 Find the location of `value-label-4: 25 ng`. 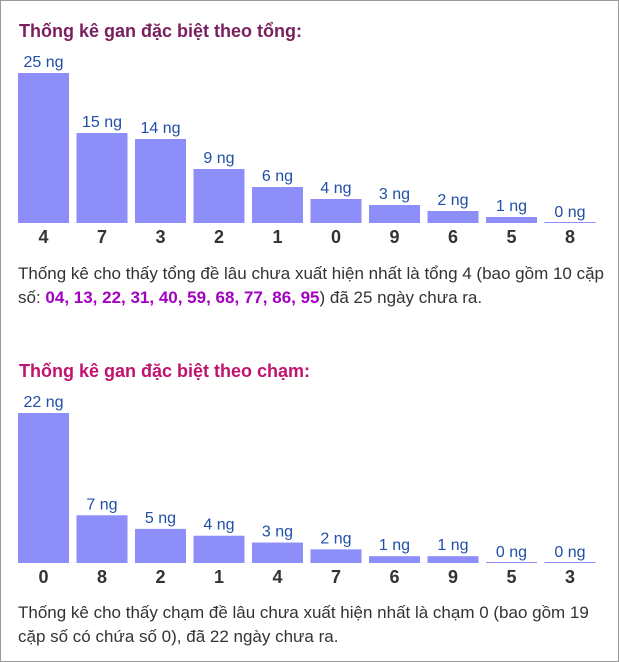

value-label-4: 25 ng is located at coordinates (43, 62).